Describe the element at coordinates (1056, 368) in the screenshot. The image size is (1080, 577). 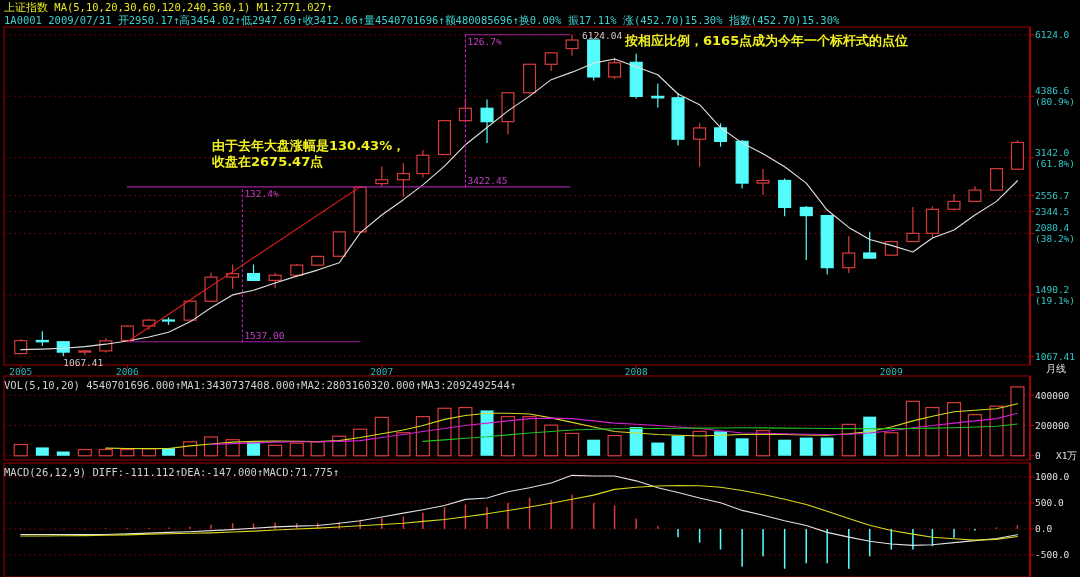
I see `text: 月线` at that location.